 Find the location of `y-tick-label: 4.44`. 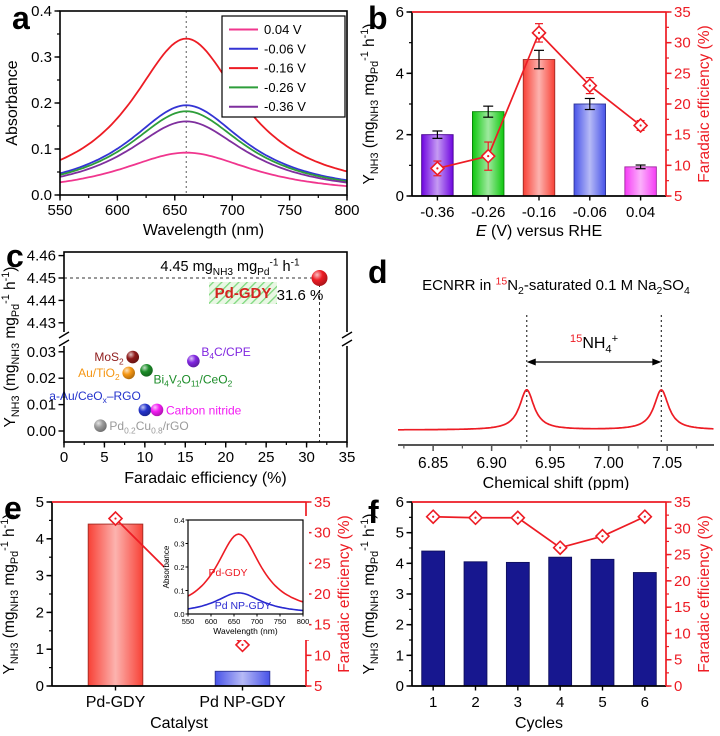

y-tick-label: 4.44 is located at coordinates (41, 300).